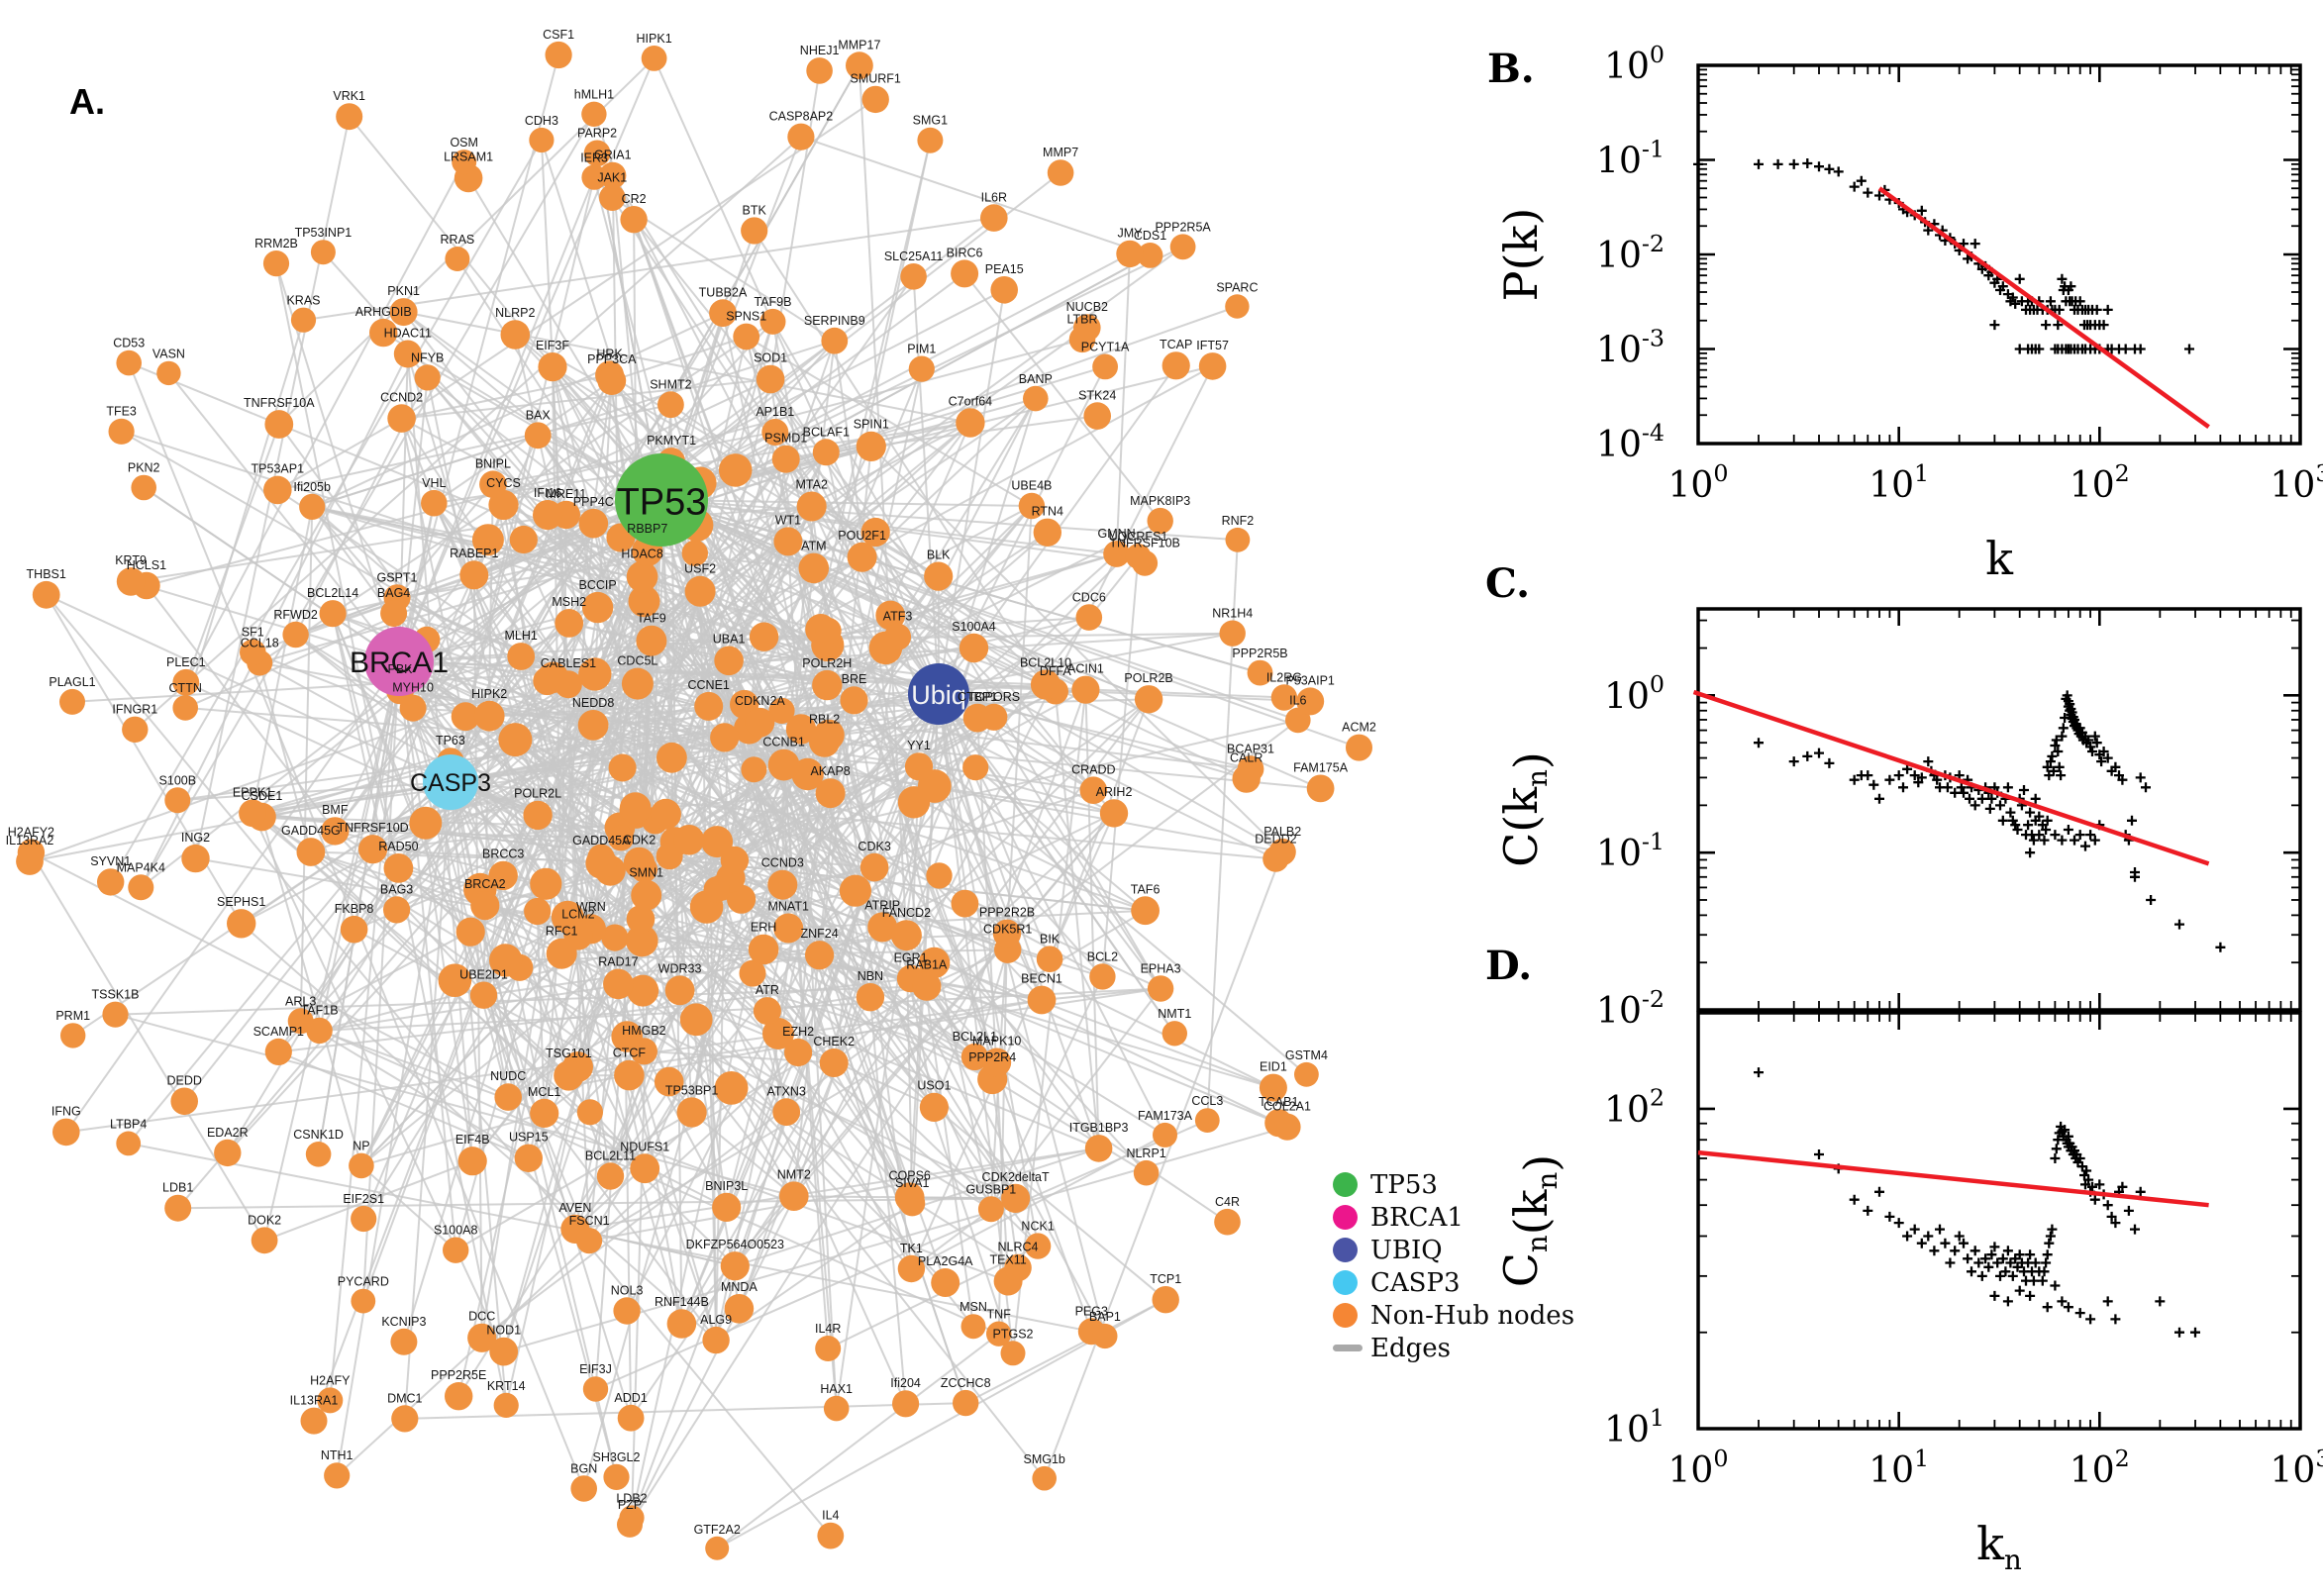 The height and width of the screenshot is (1596, 2323). What do you see at coordinates (914, 256) in the screenshot?
I see `svg-text: SLC25A11` at bounding box center [914, 256].